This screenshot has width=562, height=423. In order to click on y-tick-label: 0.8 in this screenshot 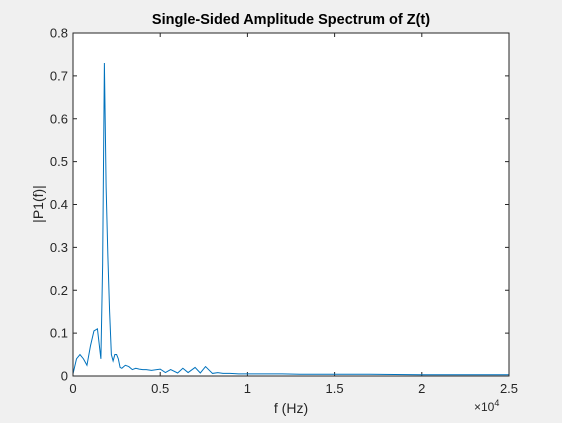, I will do `click(59, 33)`.